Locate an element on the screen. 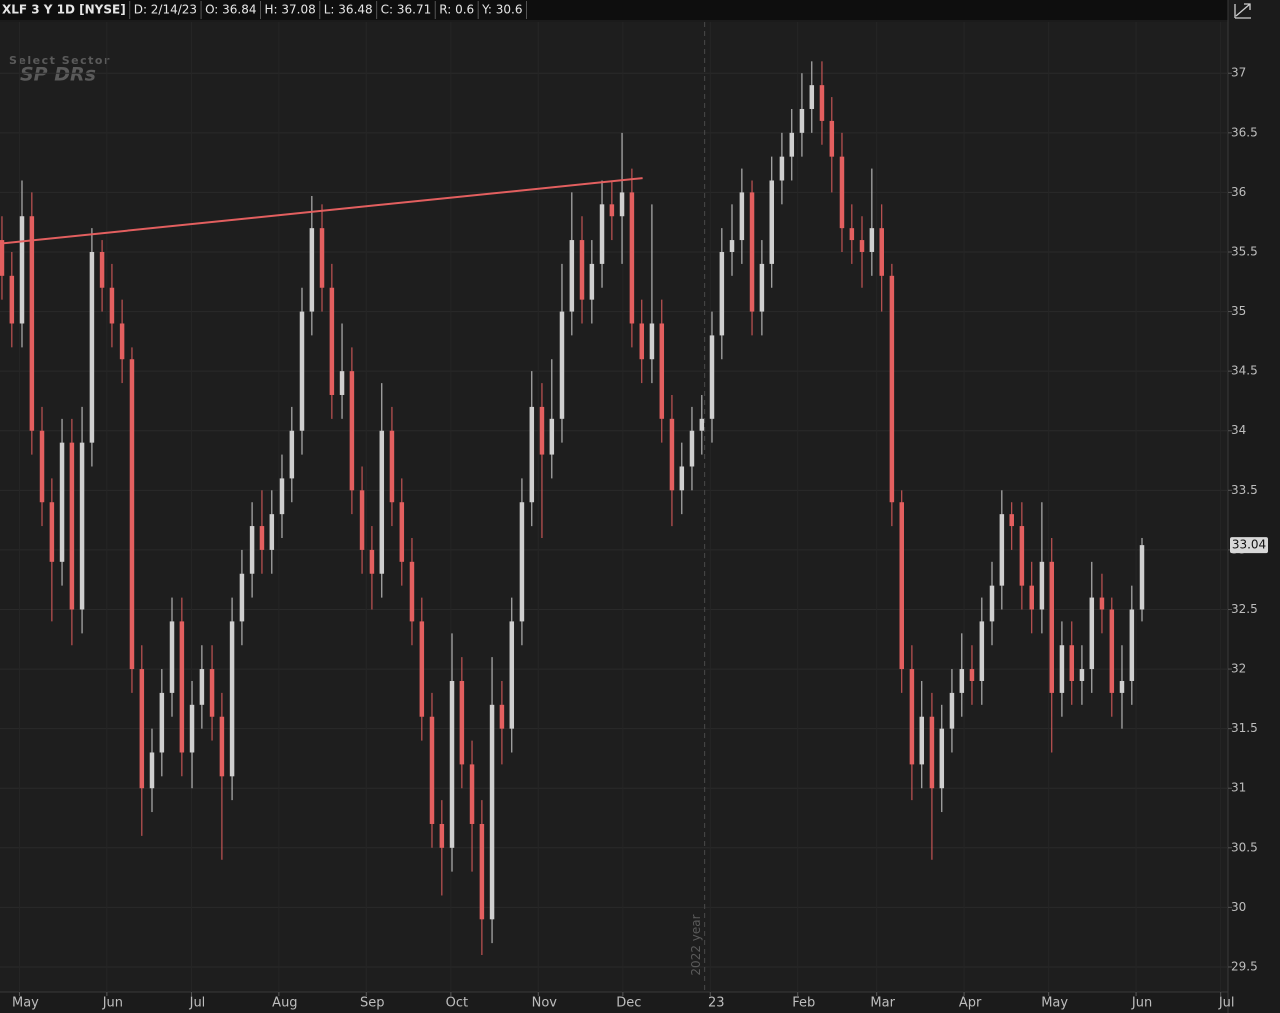  year-label: 2022 year is located at coordinates (696, 944).